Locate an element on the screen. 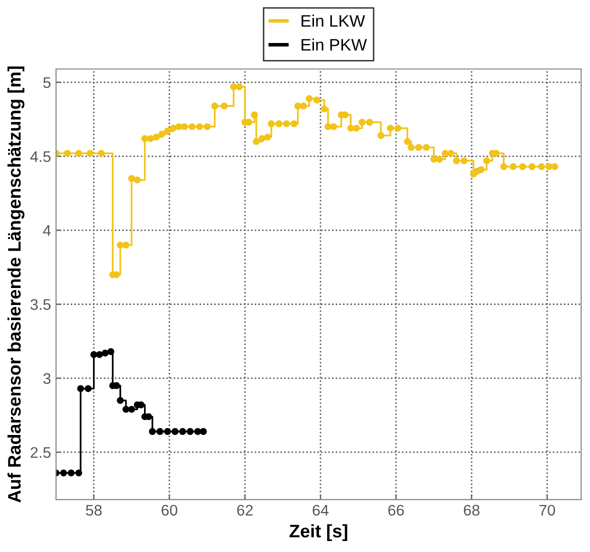 The image size is (590, 552). x-tick-label: 62 is located at coordinates (245, 510).